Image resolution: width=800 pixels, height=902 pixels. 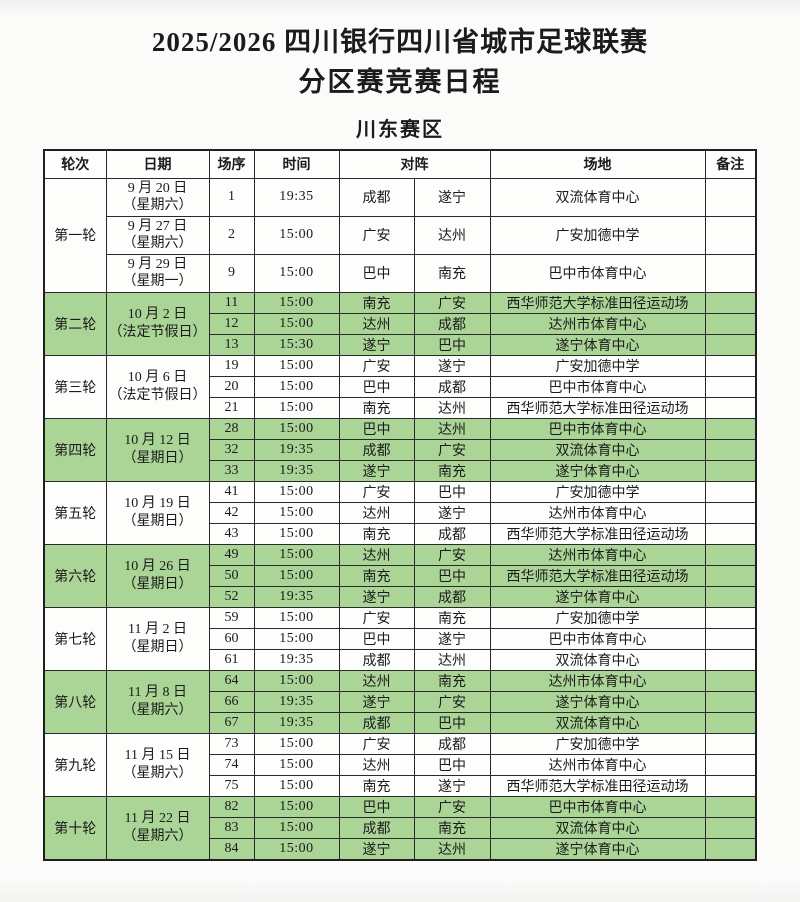 I want to click on match-row: 第八轮 11 月 8 日 （星期六） 64 15:00 达州 南充 达州市体育中心, so click(x=400, y=701).